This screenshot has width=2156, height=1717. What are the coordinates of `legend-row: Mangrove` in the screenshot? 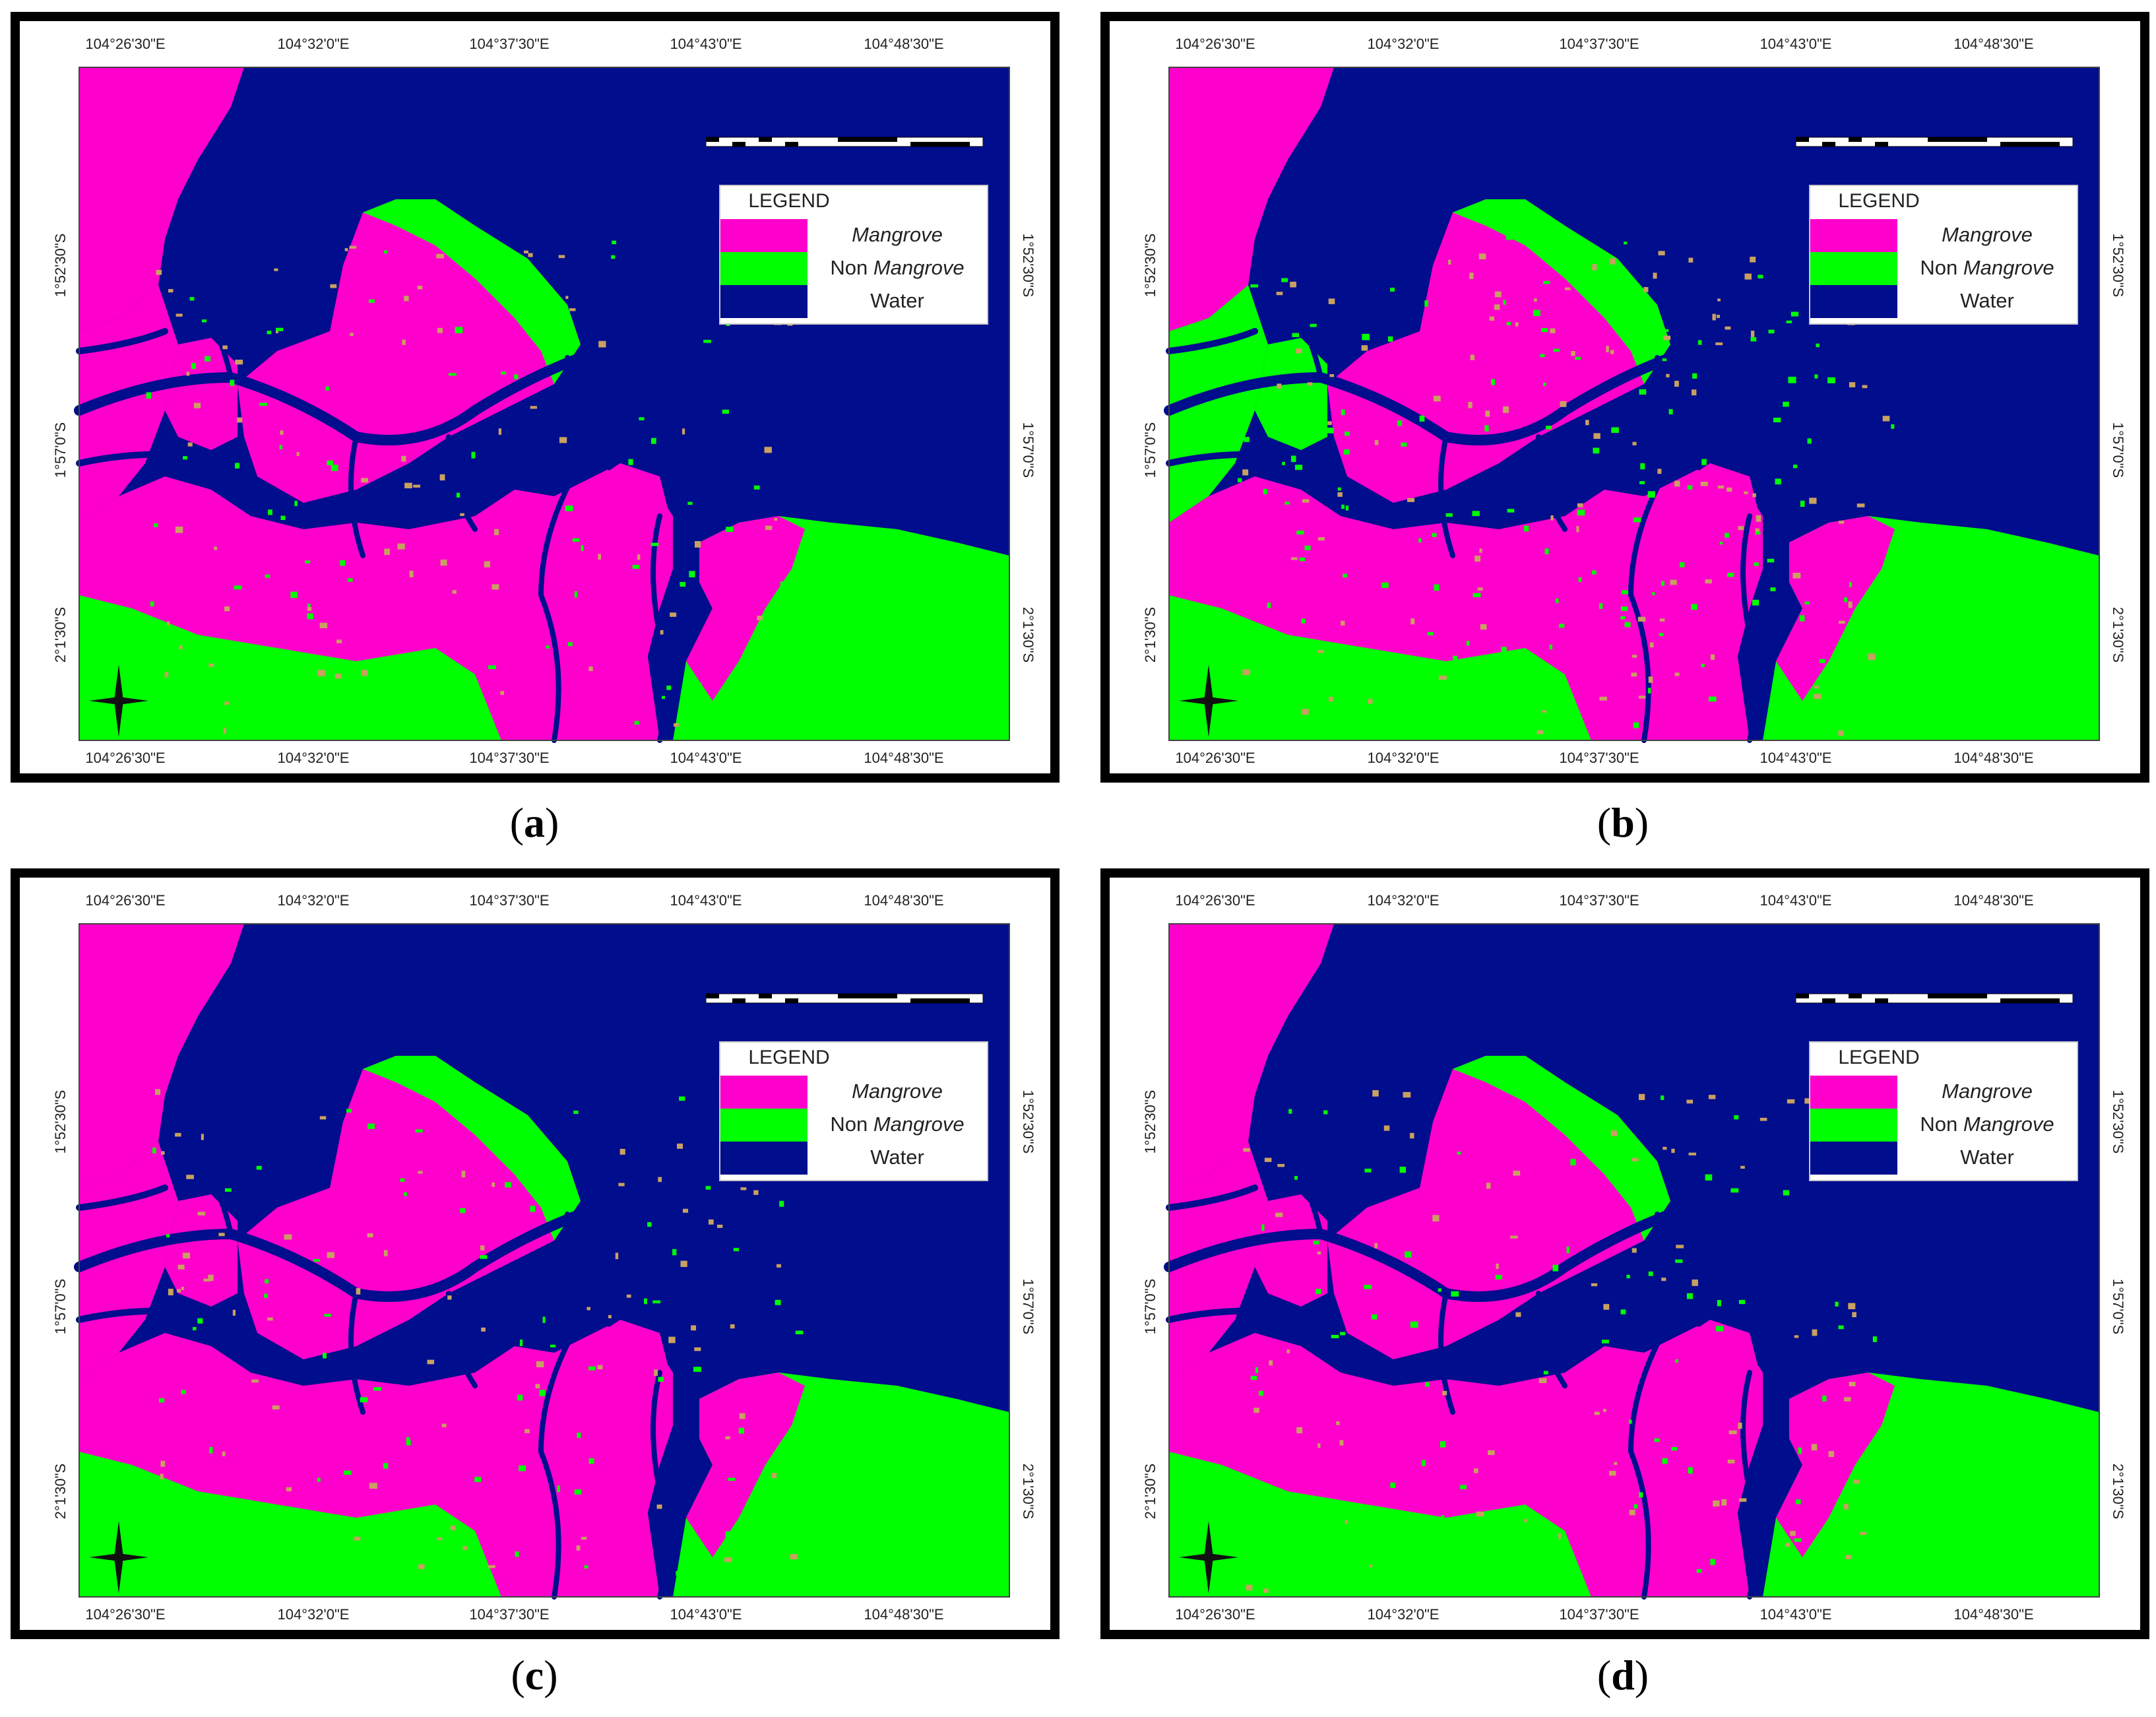 It's located at (854, 235).